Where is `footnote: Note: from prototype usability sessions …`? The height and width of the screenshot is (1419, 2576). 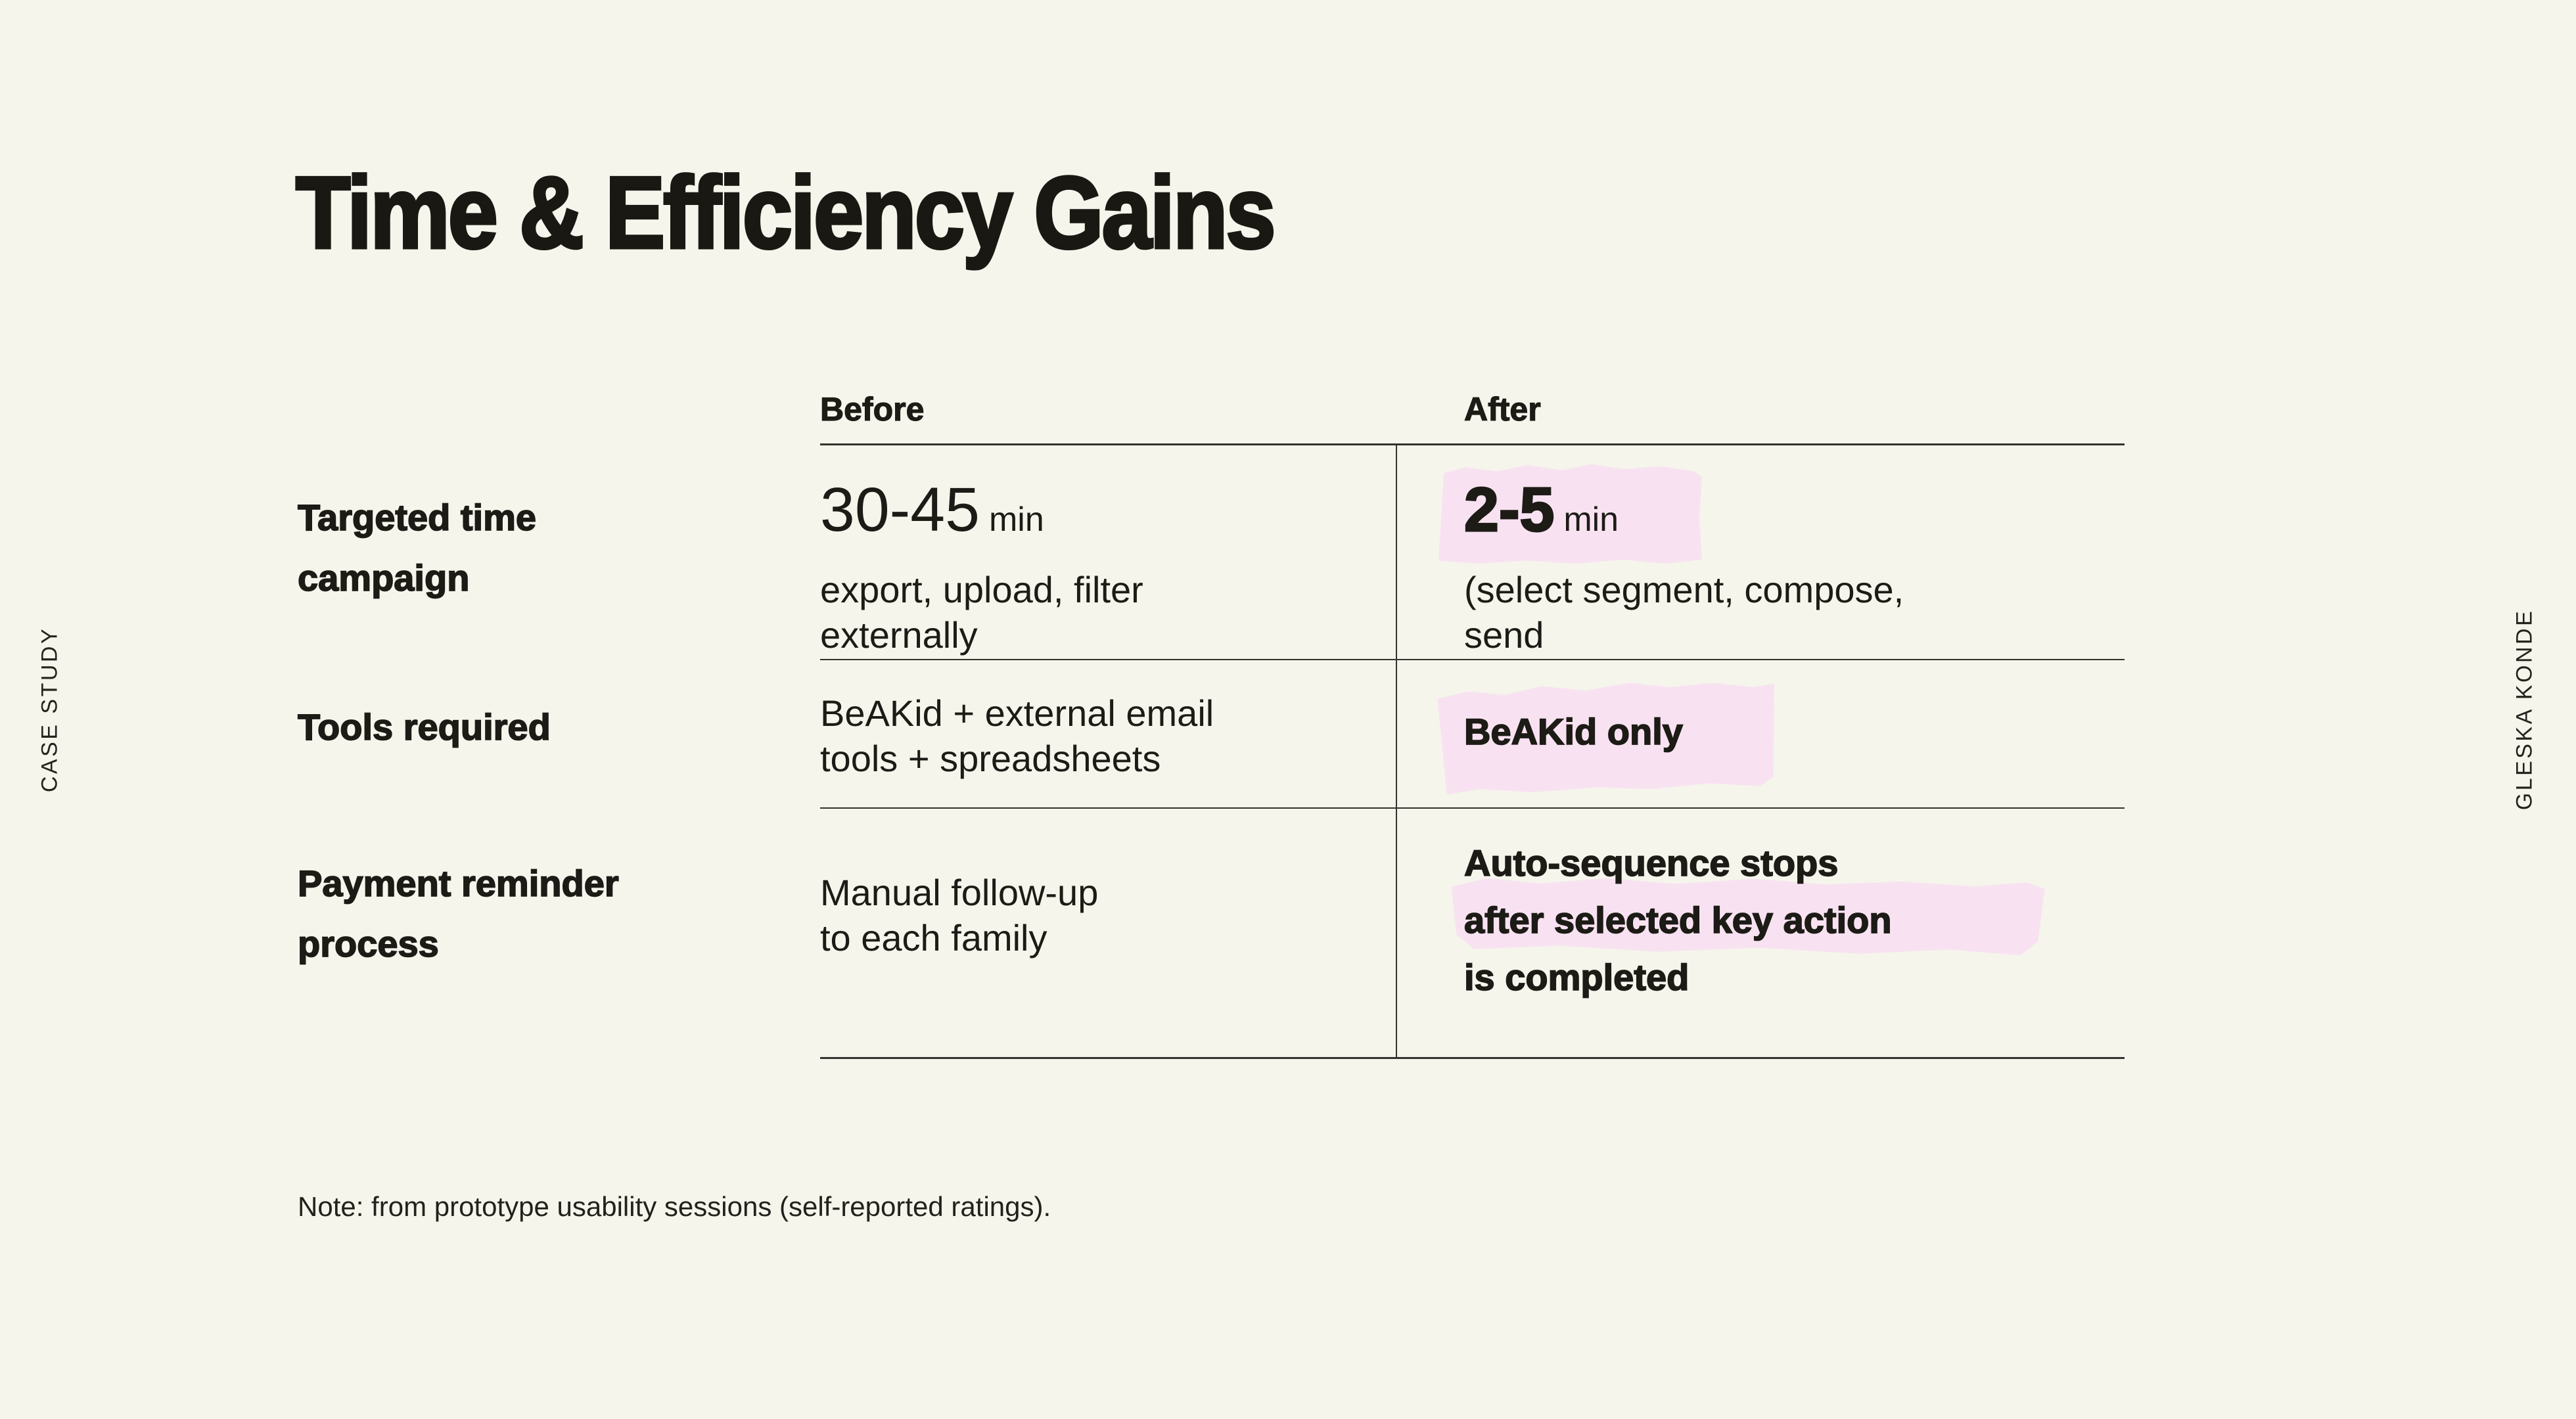
footnote: Note: from prototype usability sessions … is located at coordinates (675, 1206).